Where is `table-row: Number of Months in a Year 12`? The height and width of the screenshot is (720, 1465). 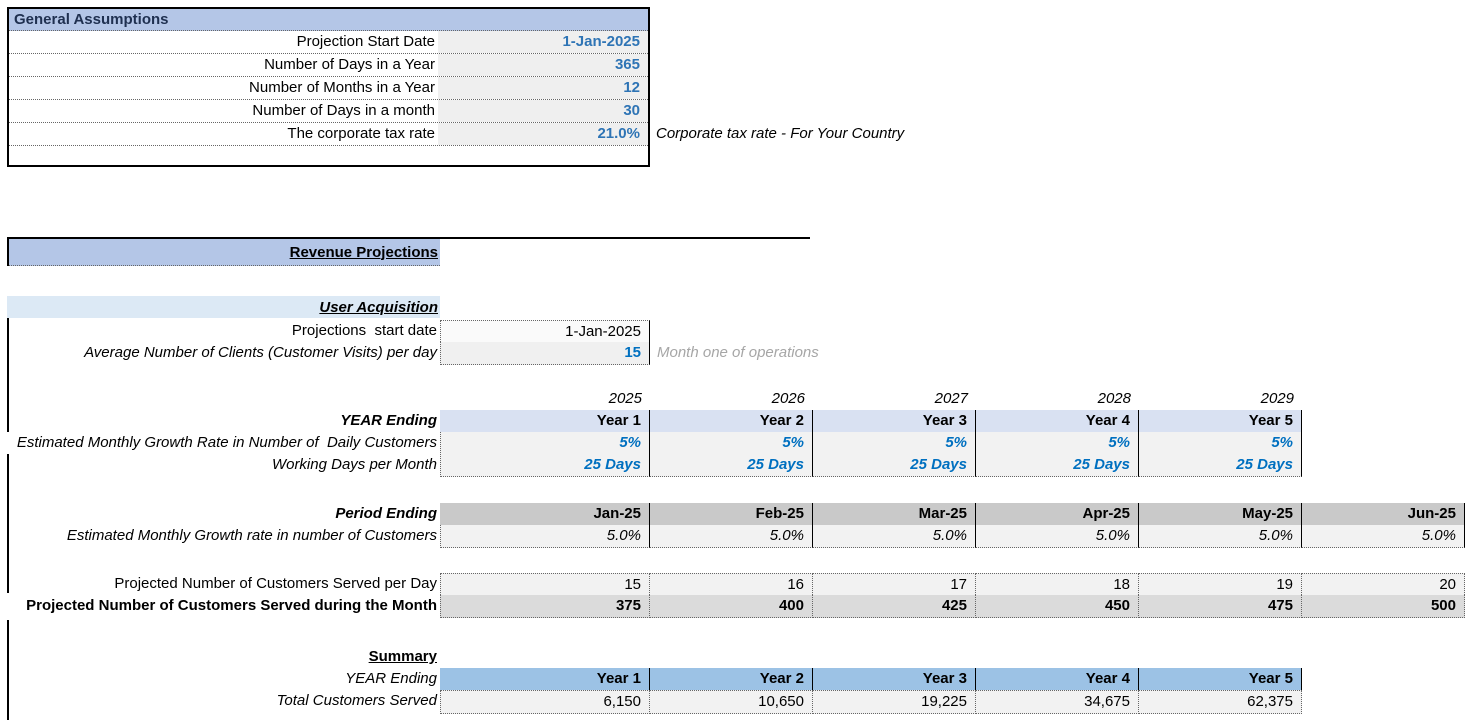
table-row: Number of Months in a Year 12 is located at coordinates (328, 88).